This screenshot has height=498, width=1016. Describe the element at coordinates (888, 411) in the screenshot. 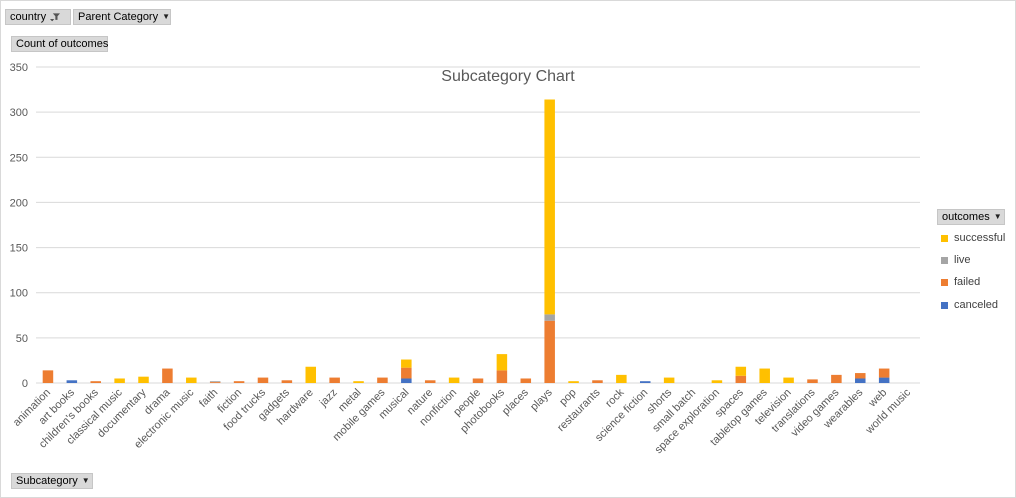

I see `x-tick-label: world music` at that location.